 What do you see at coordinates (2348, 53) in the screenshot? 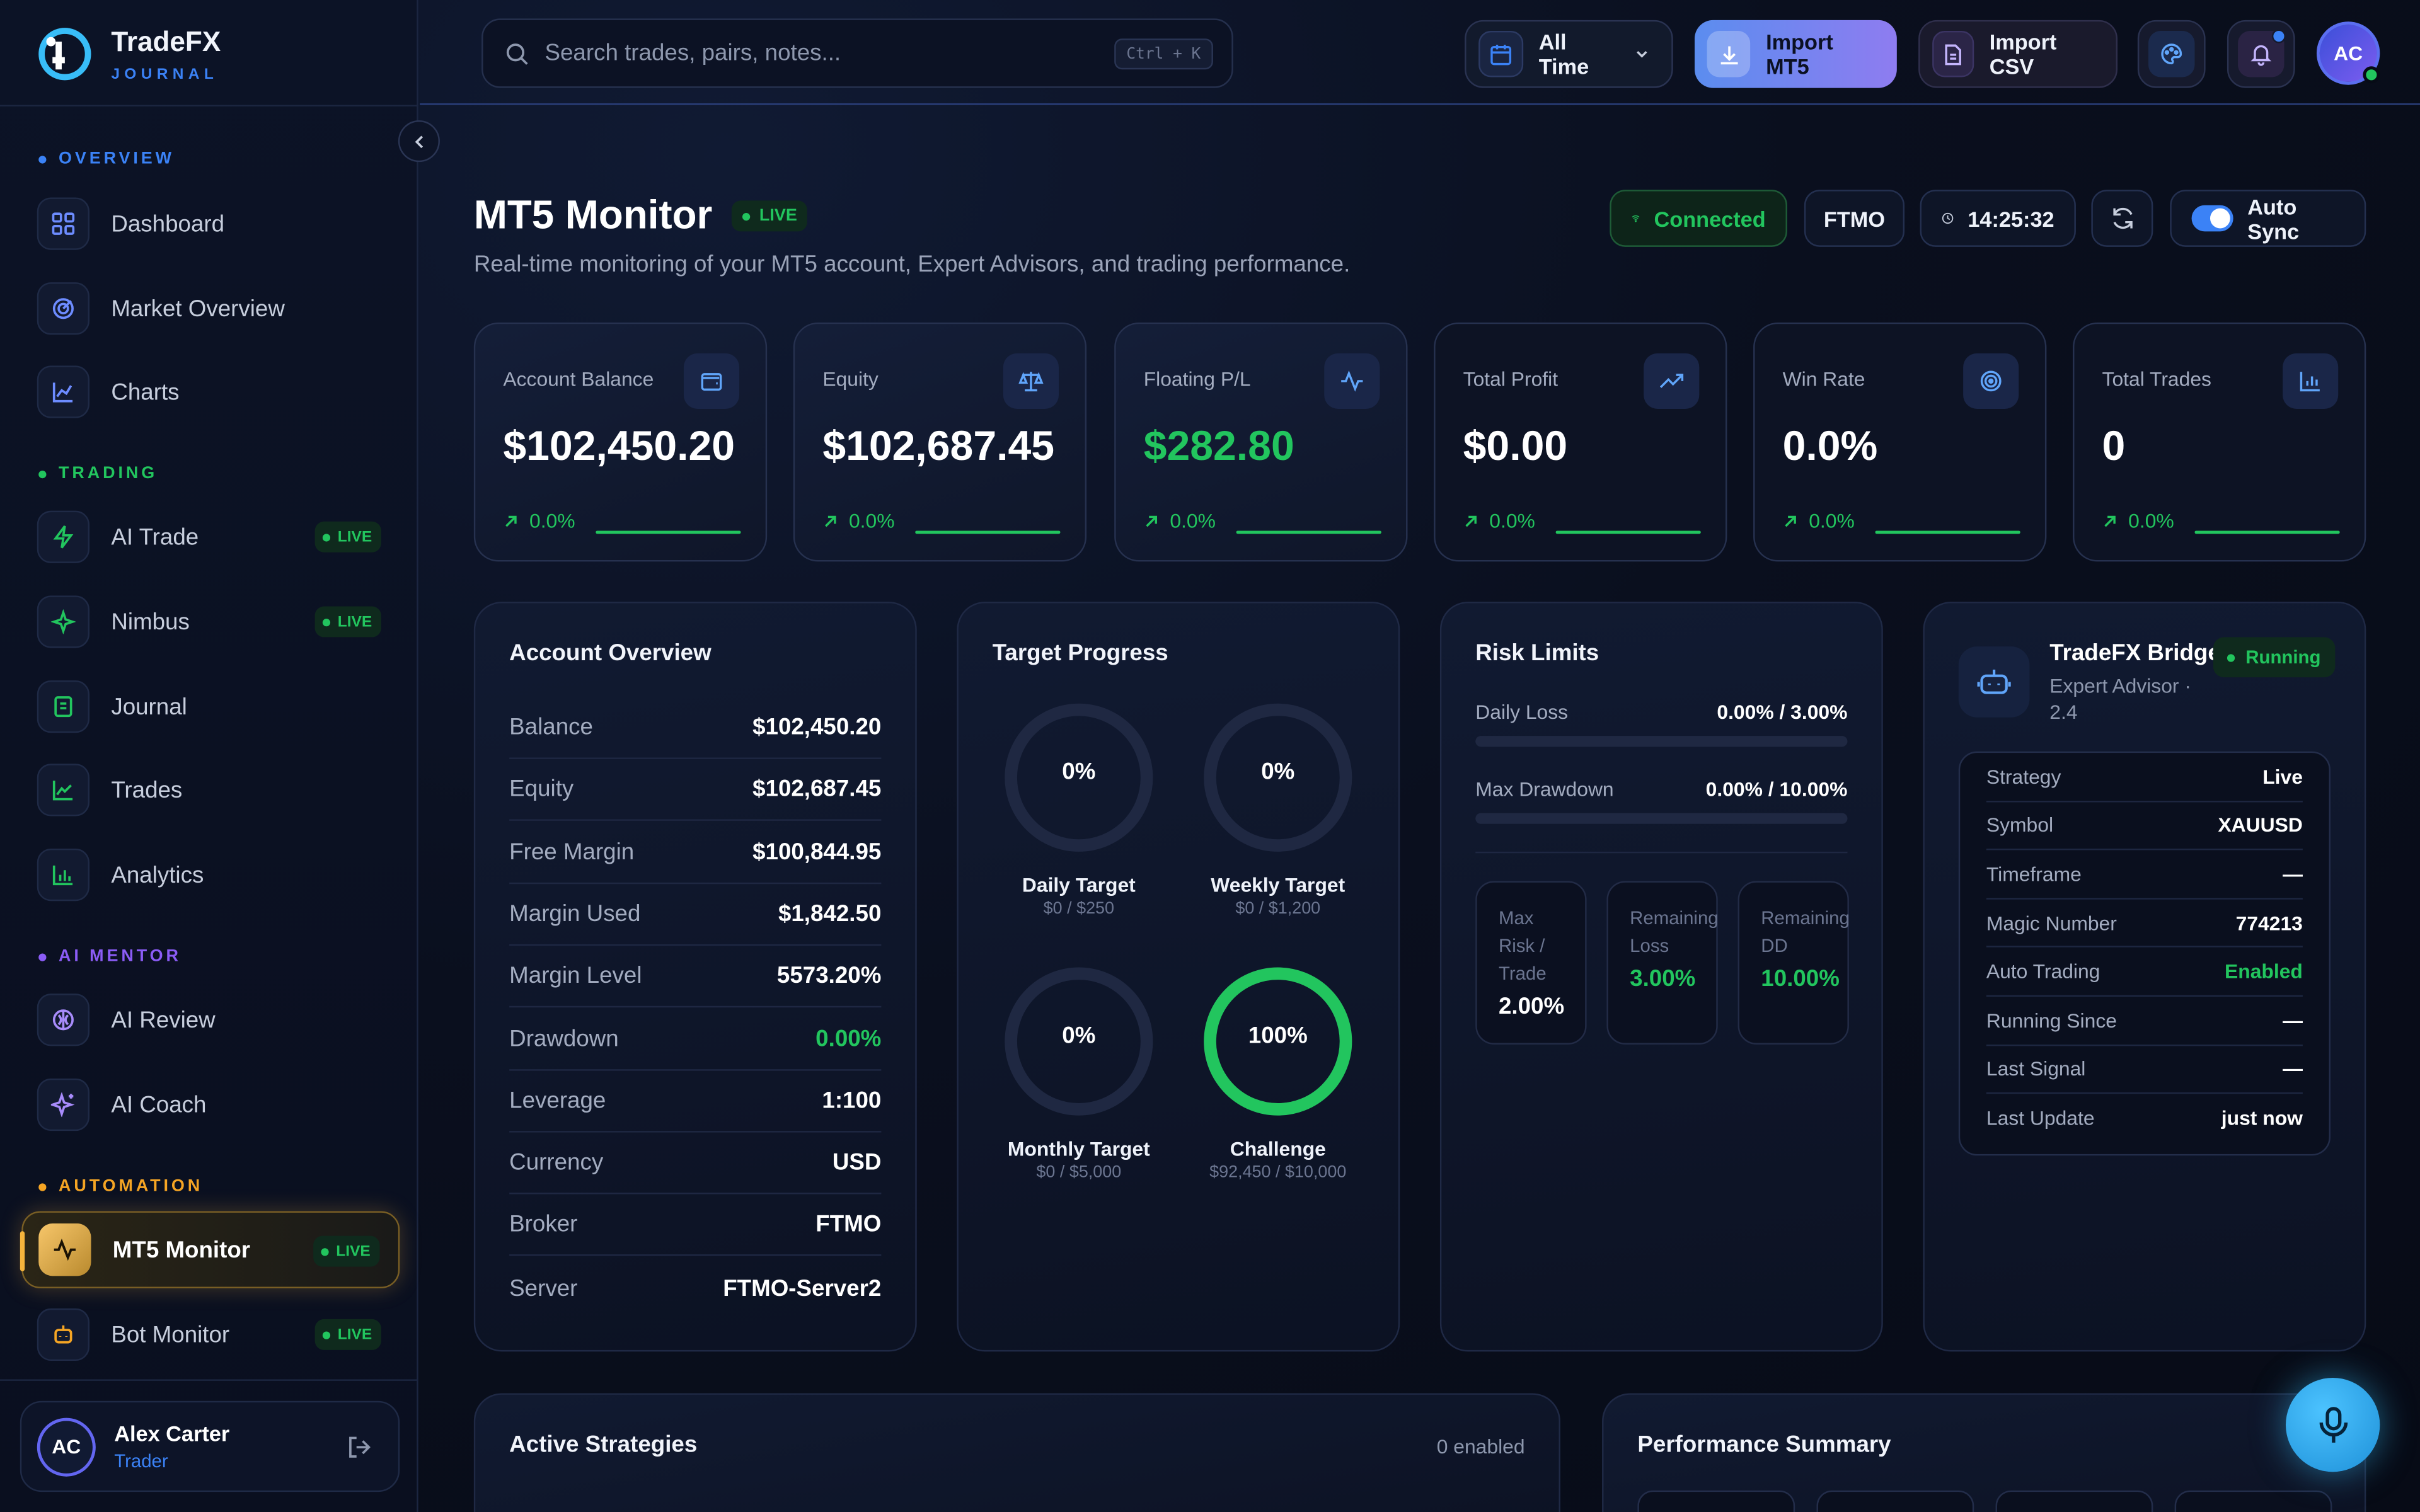
I see `profile-avatar: AC` at bounding box center [2348, 53].